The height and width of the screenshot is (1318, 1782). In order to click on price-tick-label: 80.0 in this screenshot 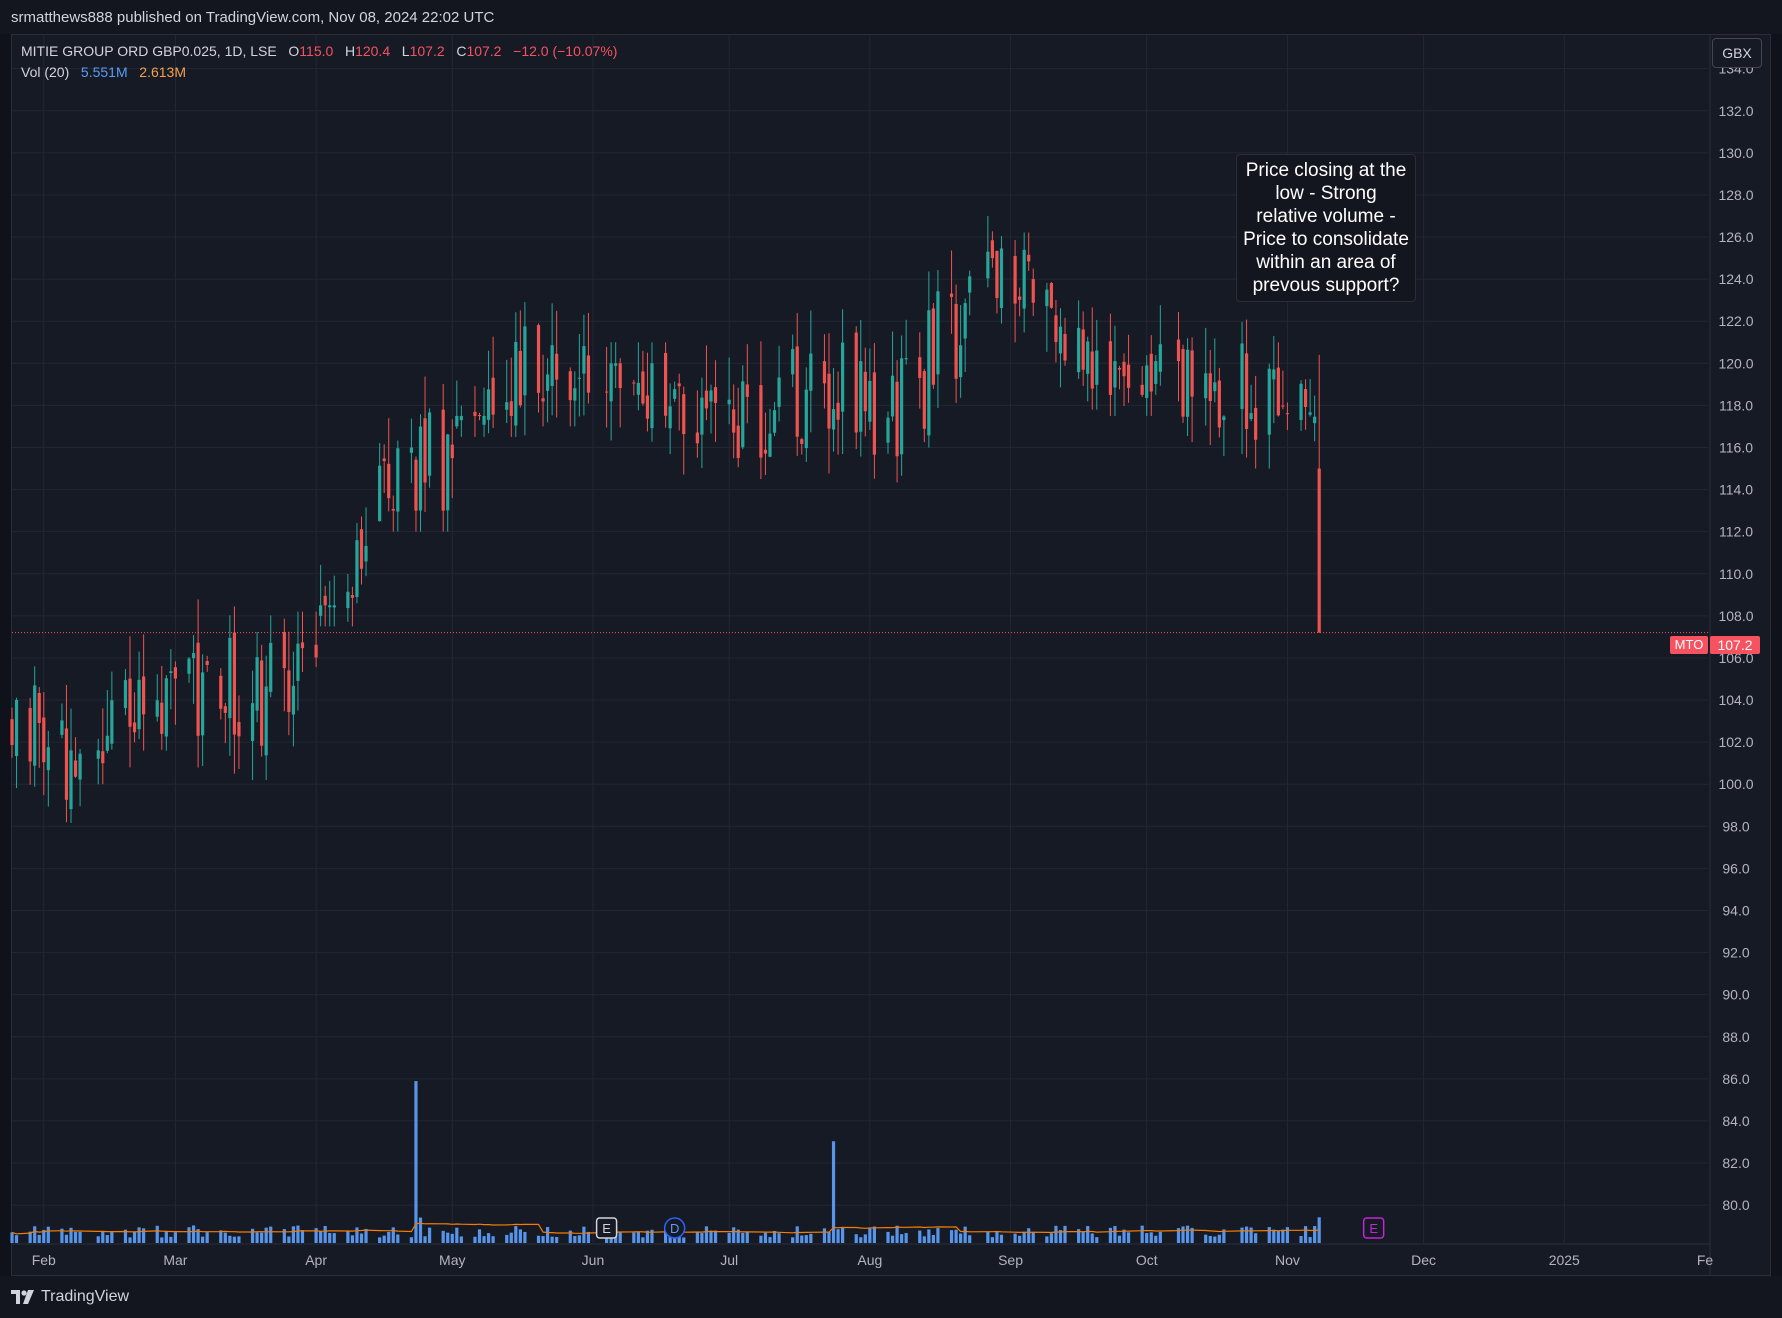, I will do `click(1735, 1205)`.